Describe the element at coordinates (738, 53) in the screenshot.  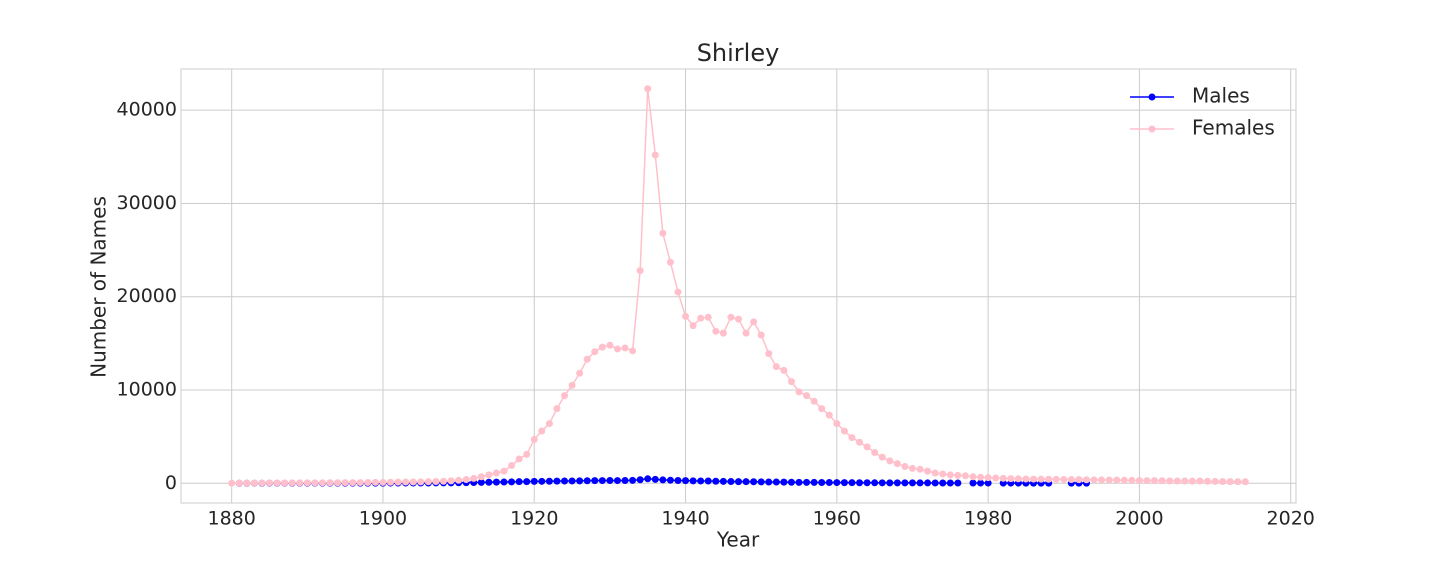
I see `chart-title: Shirley` at that location.